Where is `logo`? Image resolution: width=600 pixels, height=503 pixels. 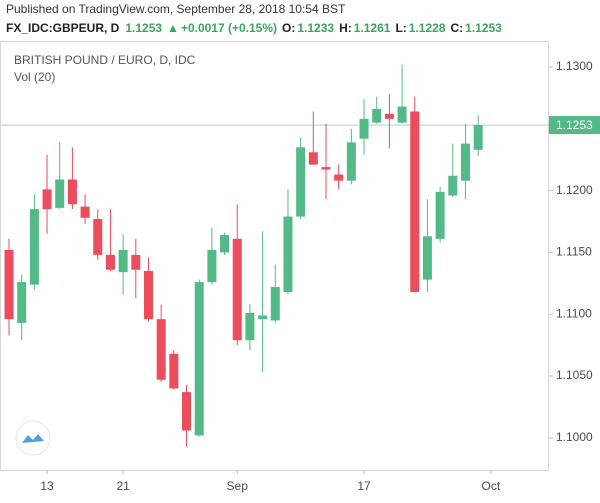
logo is located at coordinates (33, 438).